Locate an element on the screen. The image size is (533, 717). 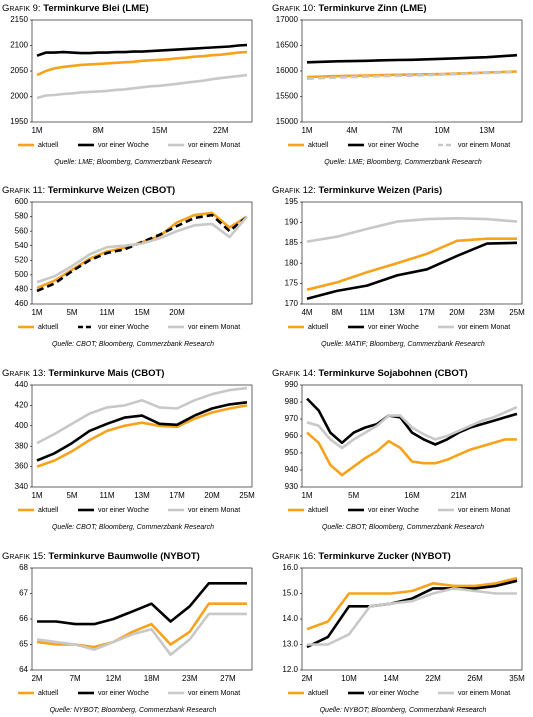
y-tick-label: 175 is located at coordinates (292, 283).